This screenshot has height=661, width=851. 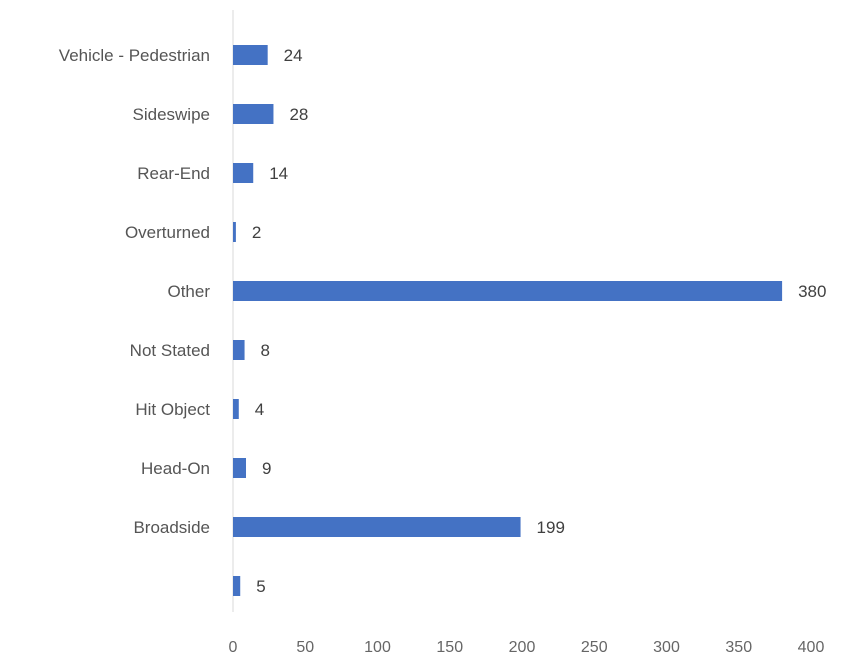 What do you see at coordinates (812, 291) in the screenshot?
I see `value-label: 380` at bounding box center [812, 291].